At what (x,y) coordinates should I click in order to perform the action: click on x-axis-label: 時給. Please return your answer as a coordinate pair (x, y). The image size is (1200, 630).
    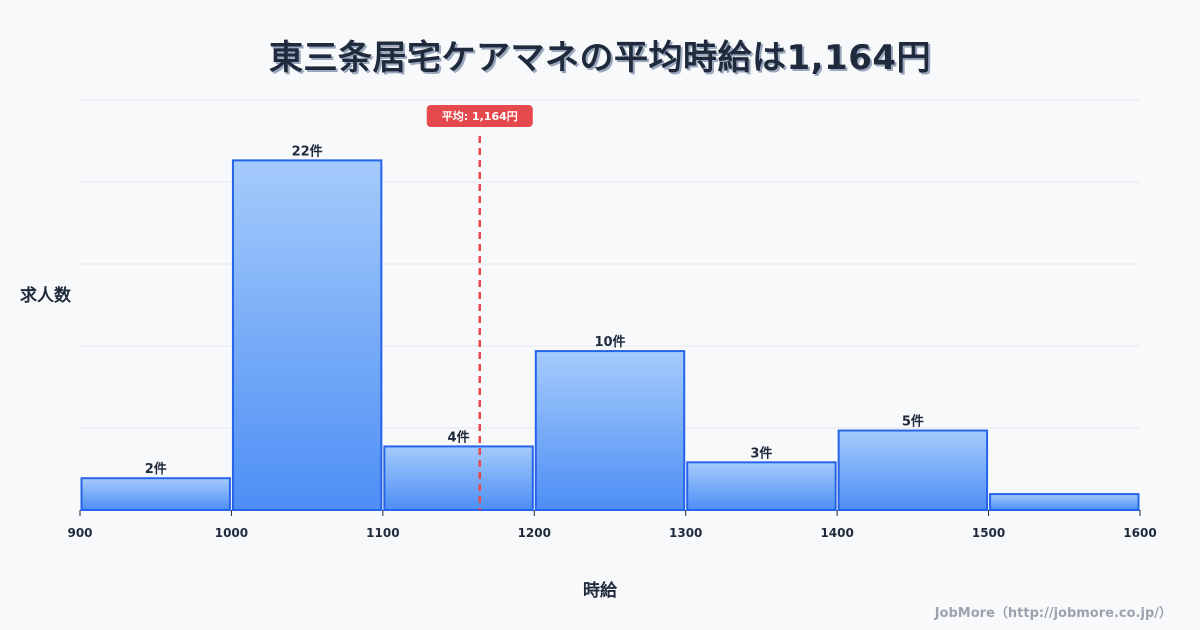
    Looking at the image, I should click on (600, 591).